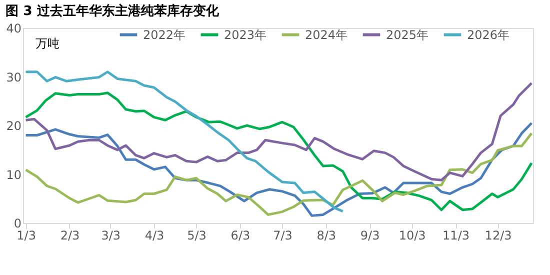 This screenshot has width=550, height=275. Describe the element at coordinates (14, 126) in the screenshot. I see `y-tick-label: 20` at that location.